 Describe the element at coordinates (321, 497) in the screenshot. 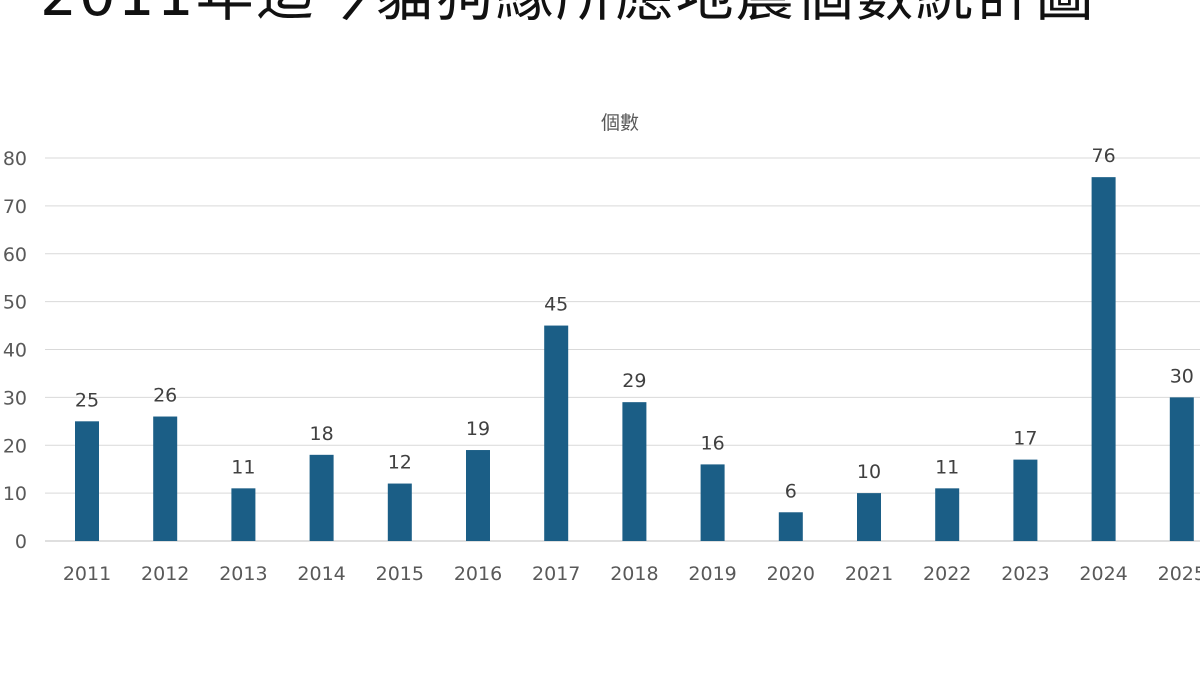

I see `bar-2014` at that location.